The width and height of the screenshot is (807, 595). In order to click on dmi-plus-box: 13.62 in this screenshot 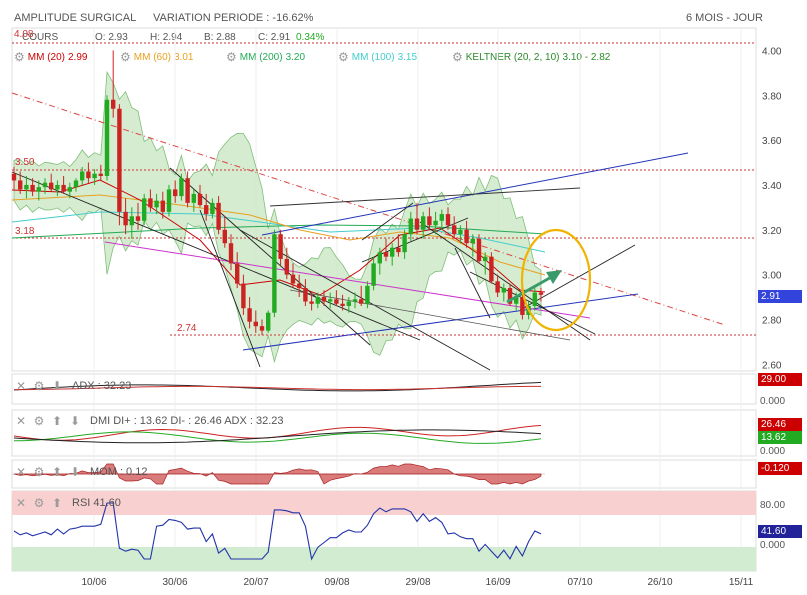, I will do `click(780, 437)`.